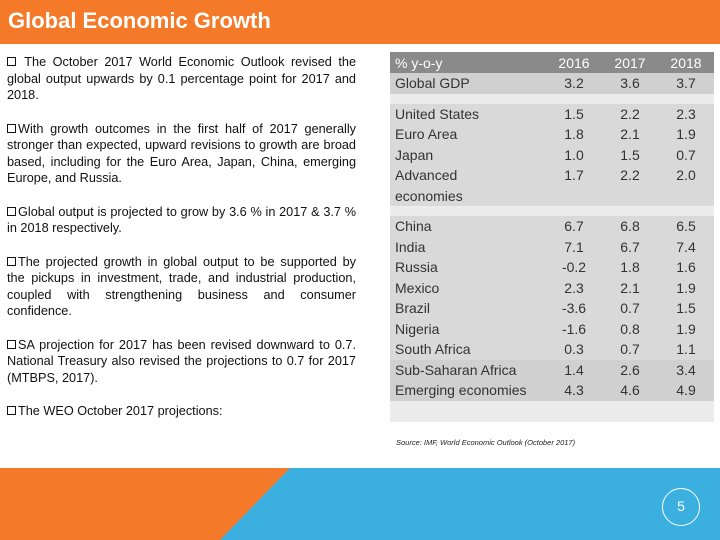  I want to click on column-header: 2016, so click(574, 62).